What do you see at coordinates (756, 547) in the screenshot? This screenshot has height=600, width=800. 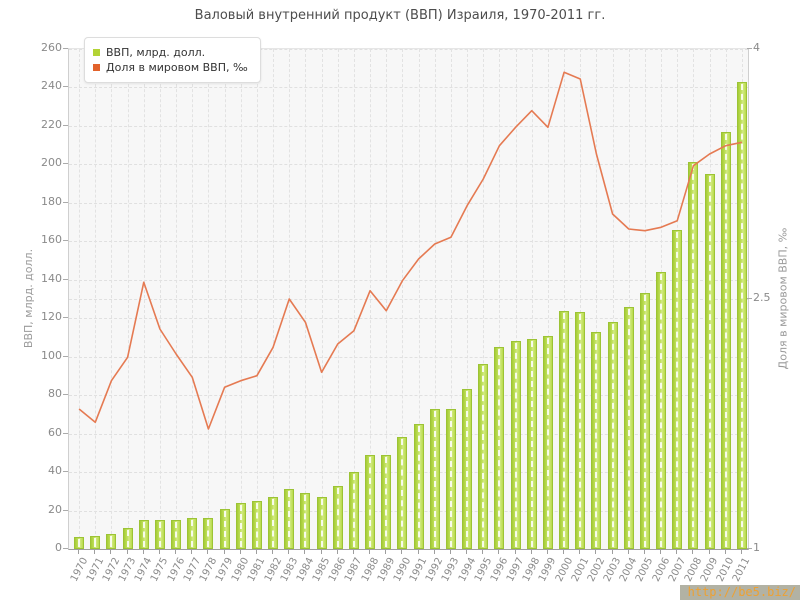 I see `right-tick-label: 1` at bounding box center [756, 547].